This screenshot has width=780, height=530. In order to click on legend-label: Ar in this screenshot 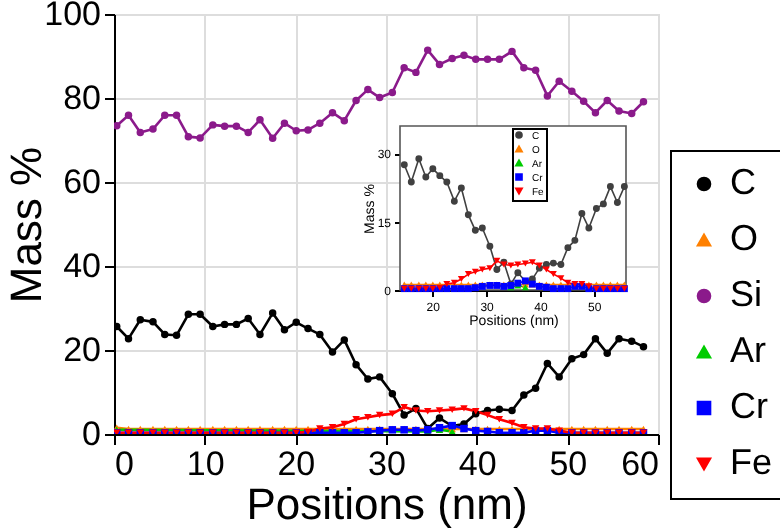, I will do `click(748, 350)`.